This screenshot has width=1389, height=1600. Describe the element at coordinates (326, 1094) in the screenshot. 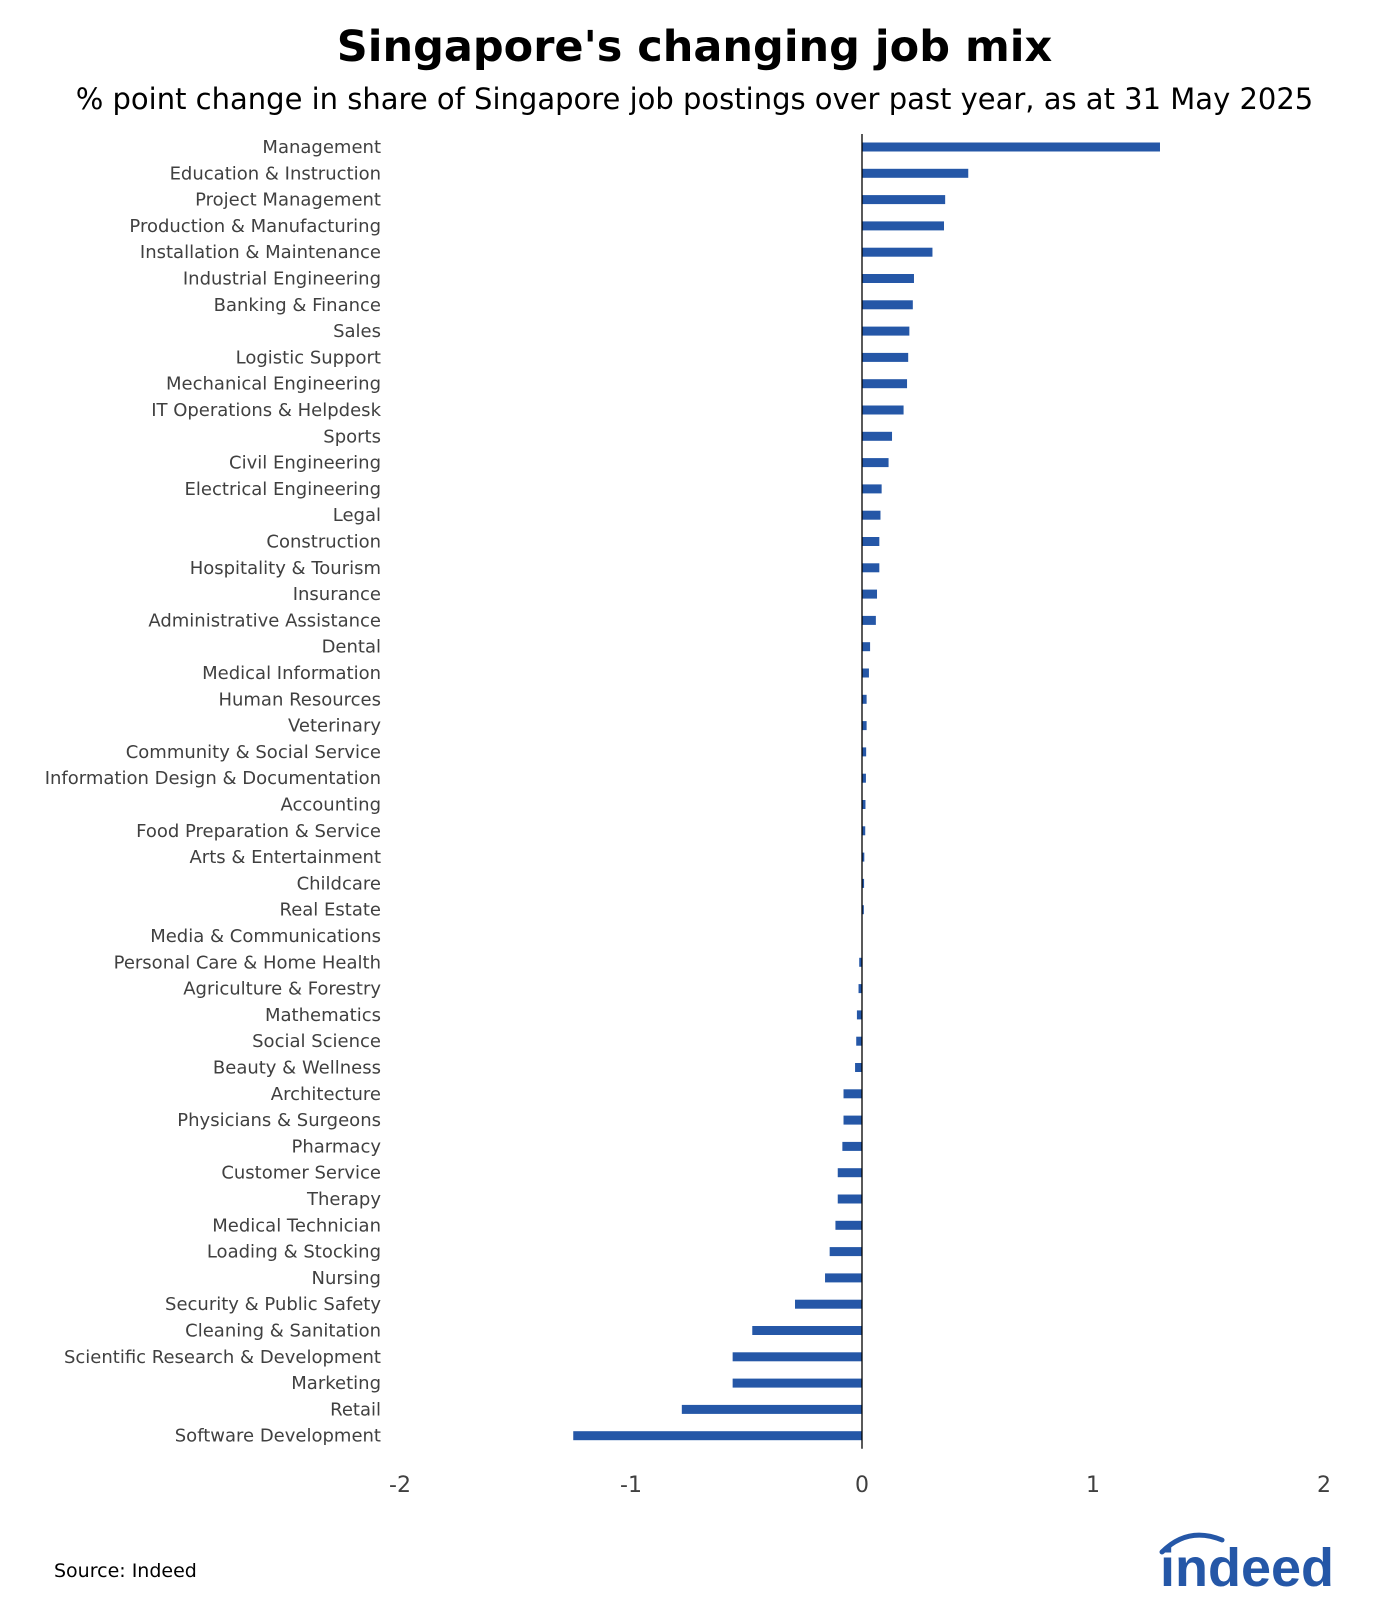

I see `category-label: Architecture` at that location.